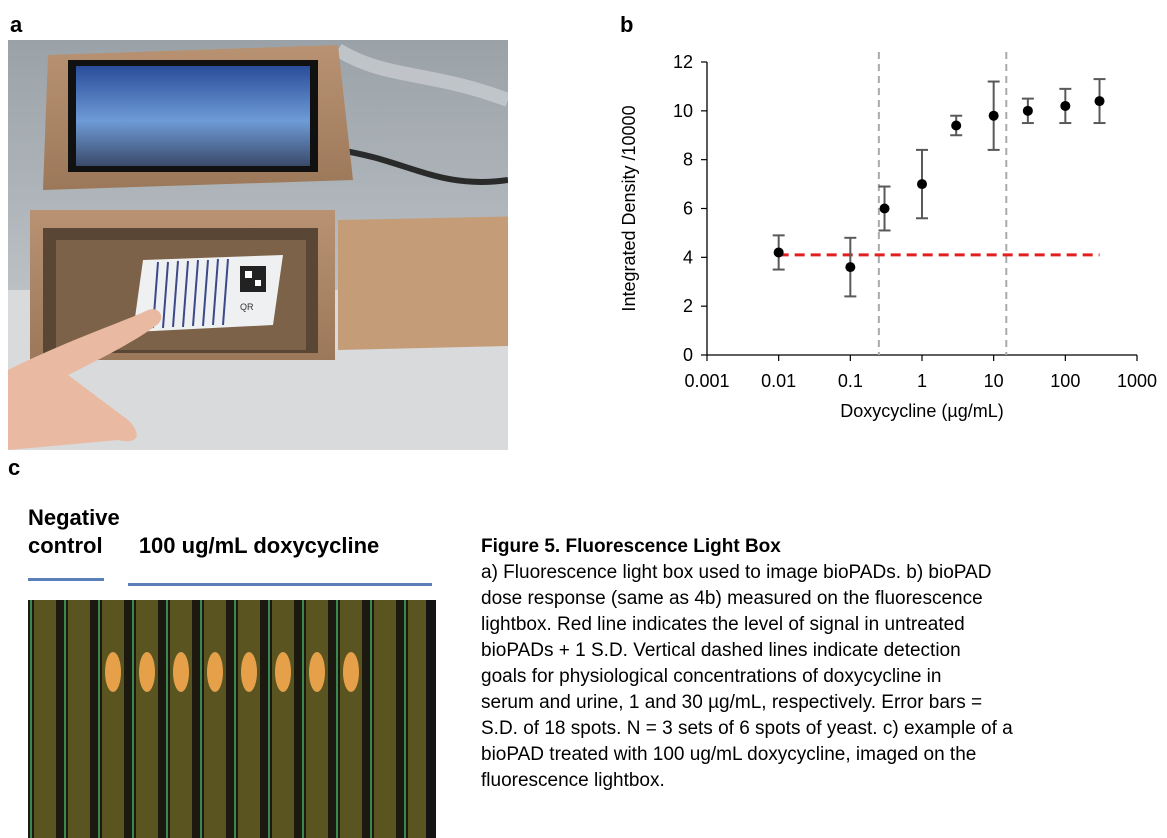  What do you see at coordinates (16, 24) in the screenshot?
I see `panel-label-a: a` at bounding box center [16, 24].